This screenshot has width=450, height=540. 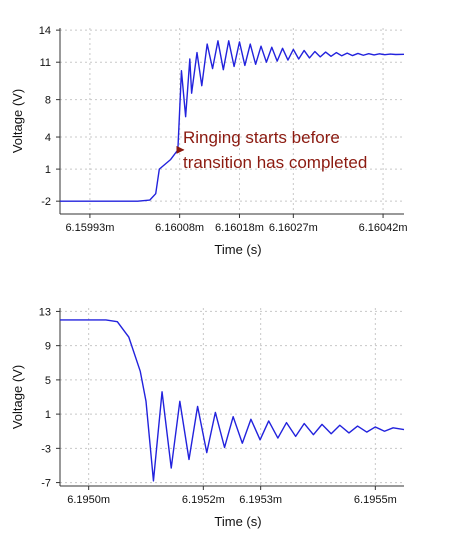 What do you see at coordinates (293, 228) in the screenshot?
I see `x-tick-label: 6.16027m` at bounding box center [293, 228].